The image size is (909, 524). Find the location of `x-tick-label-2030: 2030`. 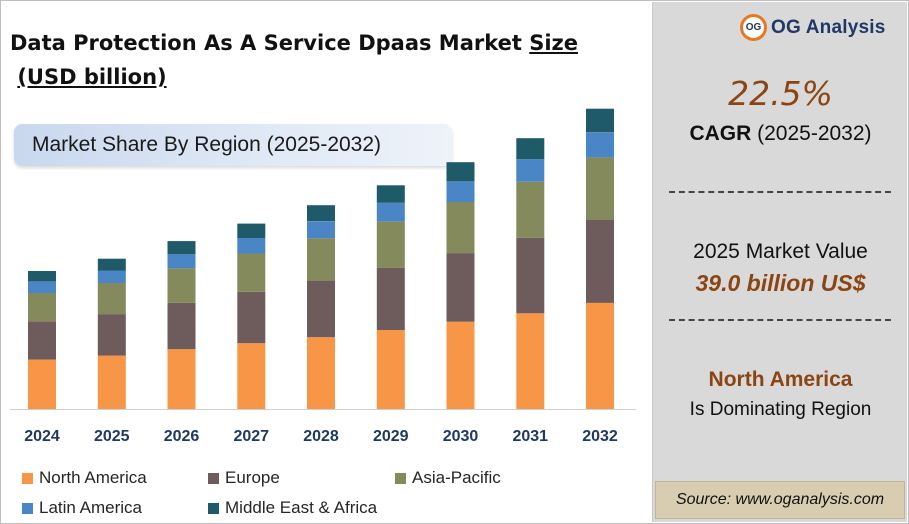

x-tick-label-2030: 2030 is located at coordinates (461, 436).